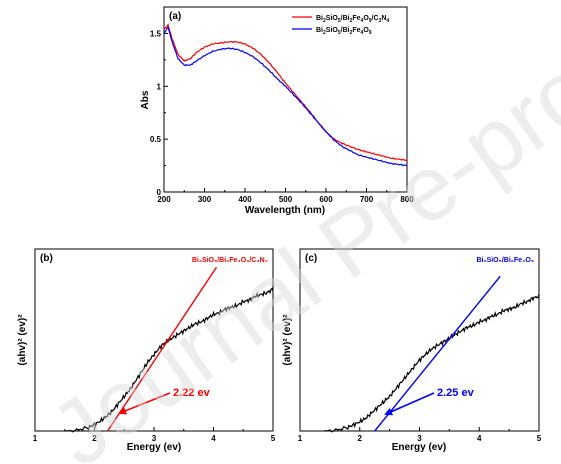  Describe the element at coordinates (245, 199) in the screenshot. I see `x-tick-label: 400` at that location.